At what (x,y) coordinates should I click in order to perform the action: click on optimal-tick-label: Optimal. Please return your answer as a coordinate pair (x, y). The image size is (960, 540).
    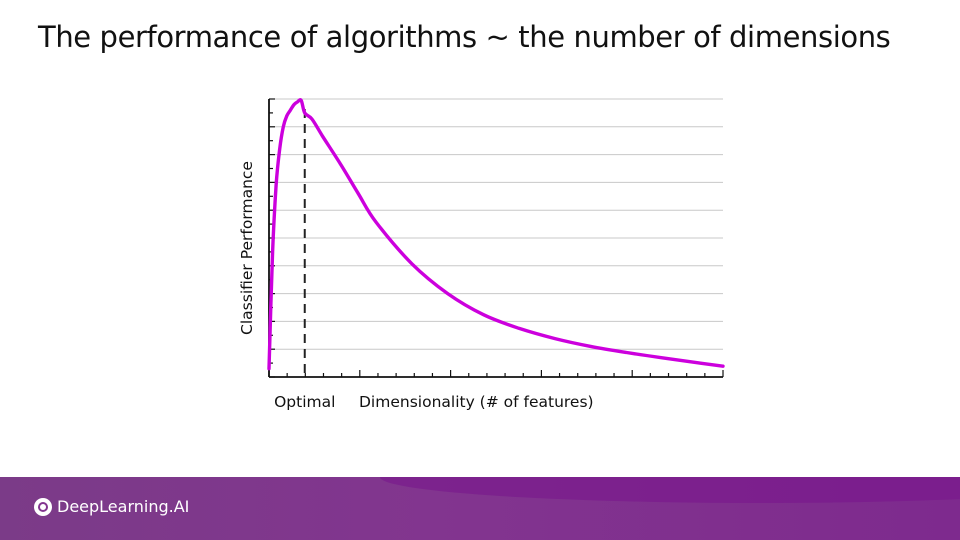
    Looking at the image, I should click on (304, 402).